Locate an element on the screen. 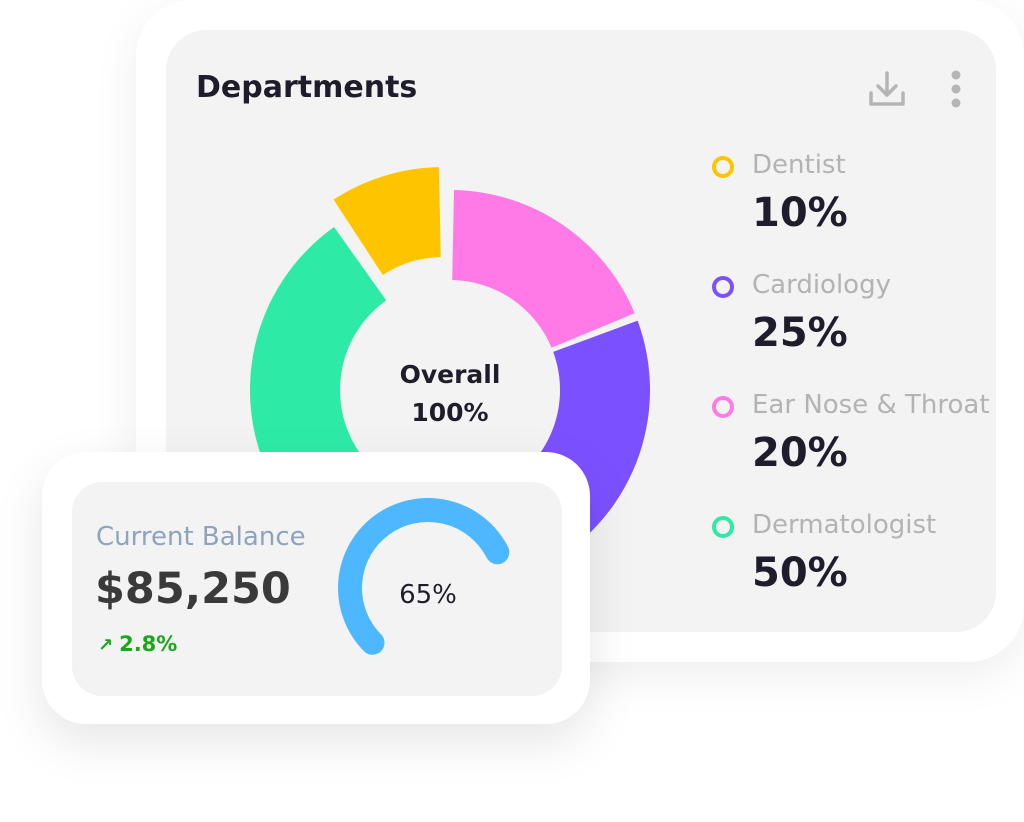 The image size is (1024, 822). legend-label-ent: Ear Nose & Throat is located at coordinates (871, 405).